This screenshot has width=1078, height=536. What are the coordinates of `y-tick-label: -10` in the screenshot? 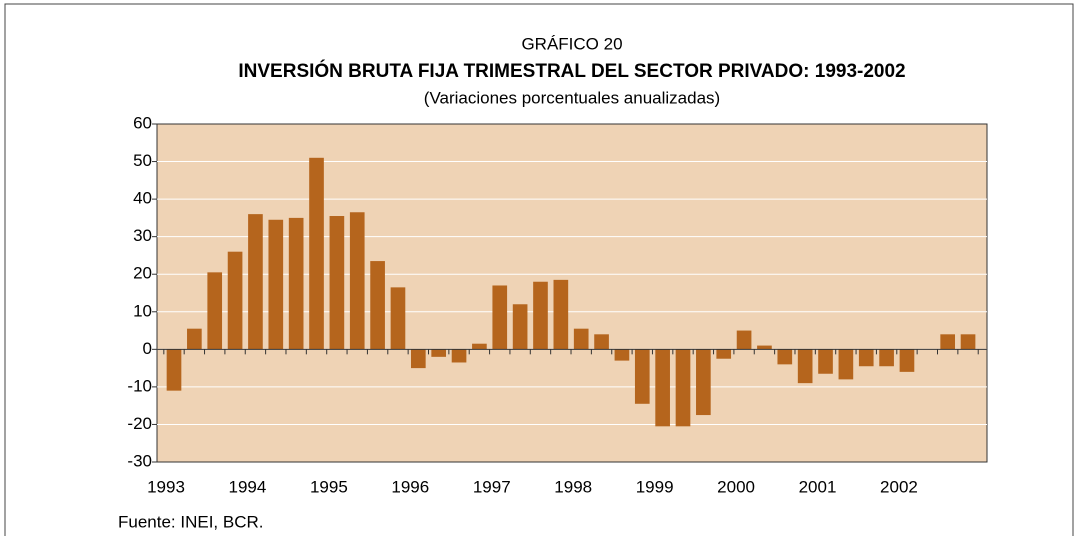 It's located at (139, 385).